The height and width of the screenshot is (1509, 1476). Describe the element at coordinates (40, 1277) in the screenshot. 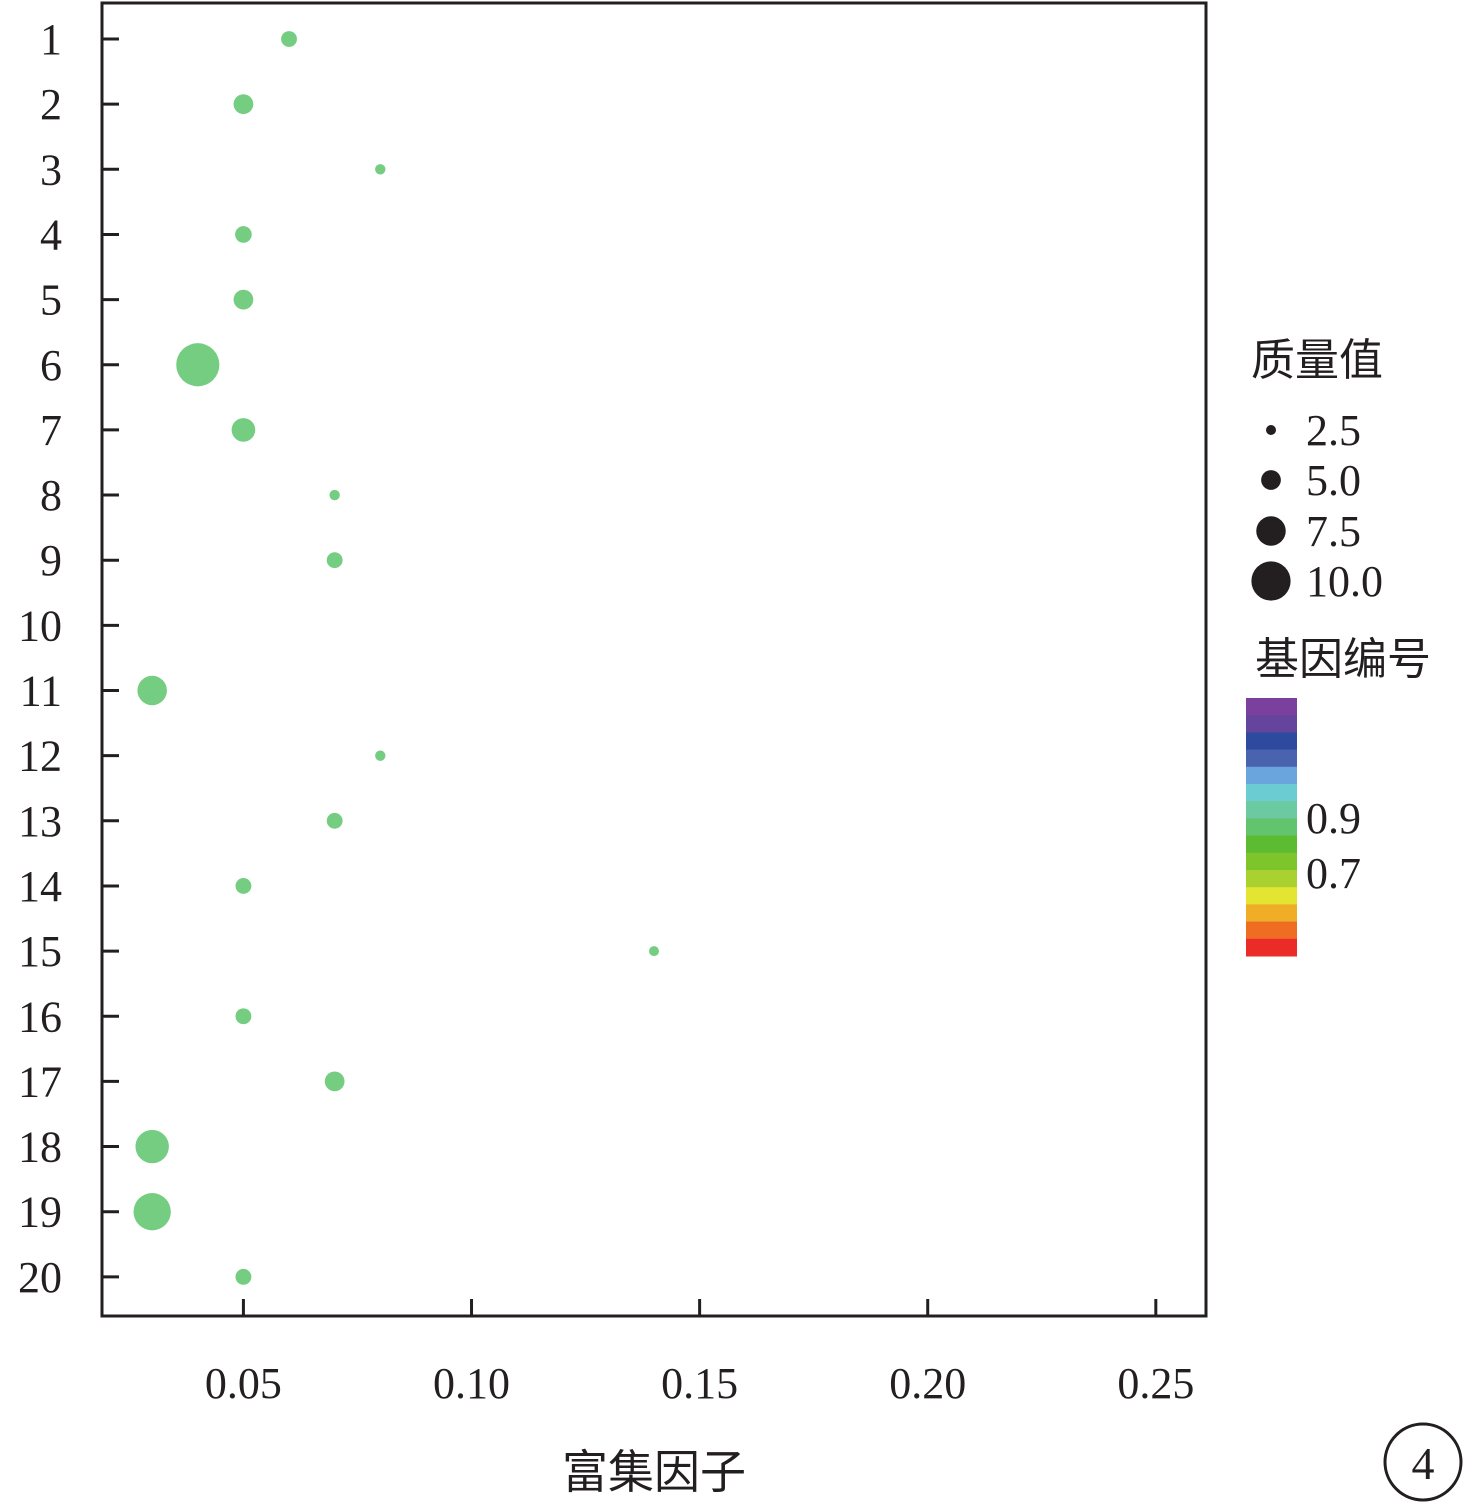

I see `y-tick-label: 20` at that location.